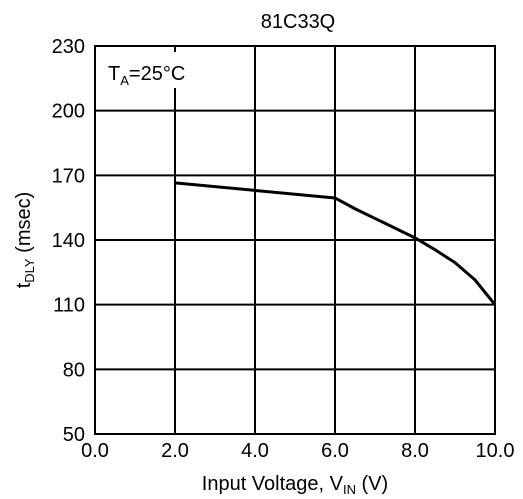 The height and width of the screenshot is (499, 523). Describe the element at coordinates (297, 451) in the screenshot. I see `x-tick-labels: 0.0 2.0 4.0 6.0 8.0 10.0` at that location.